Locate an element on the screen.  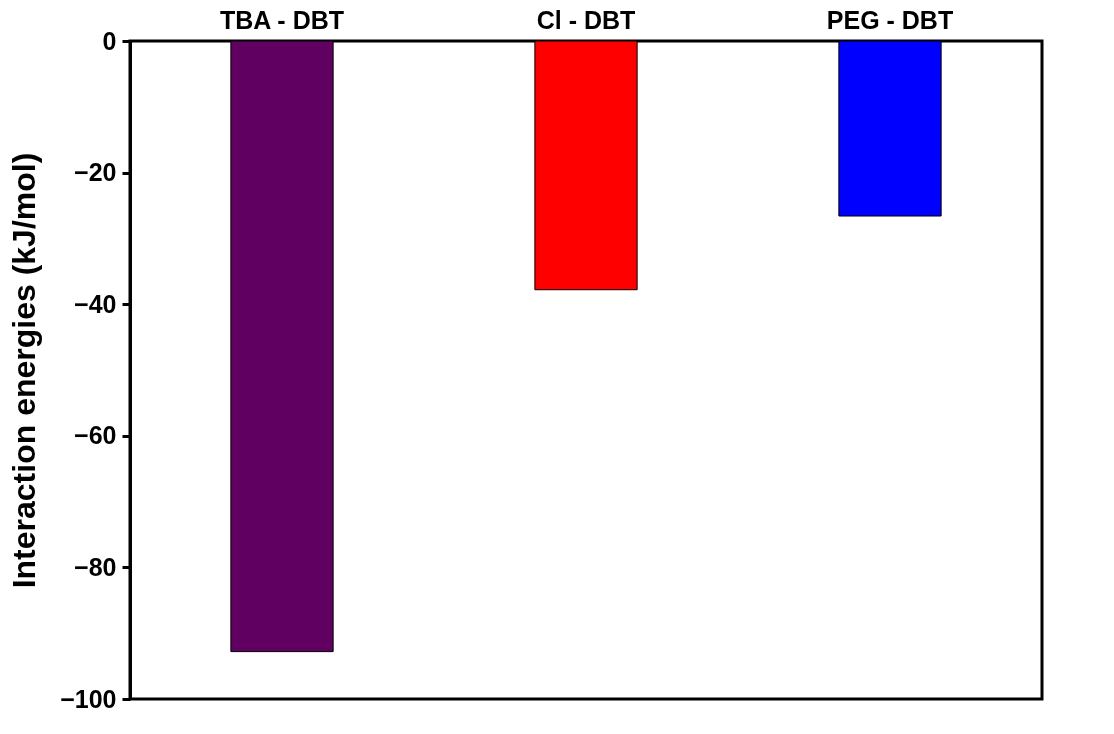
y-tick-label: −60 is located at coordinates (95, 435).